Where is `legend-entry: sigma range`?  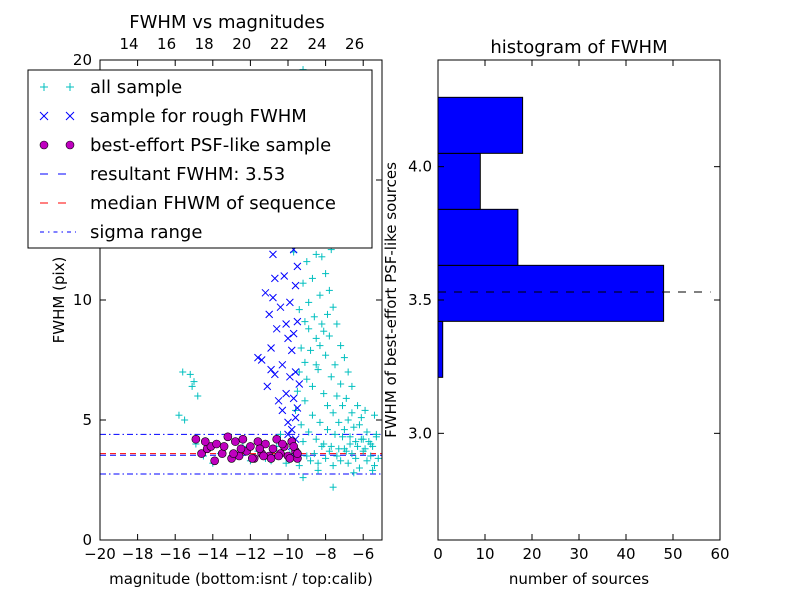 legend-entry: sigma range is located at coordinates (121, 232).